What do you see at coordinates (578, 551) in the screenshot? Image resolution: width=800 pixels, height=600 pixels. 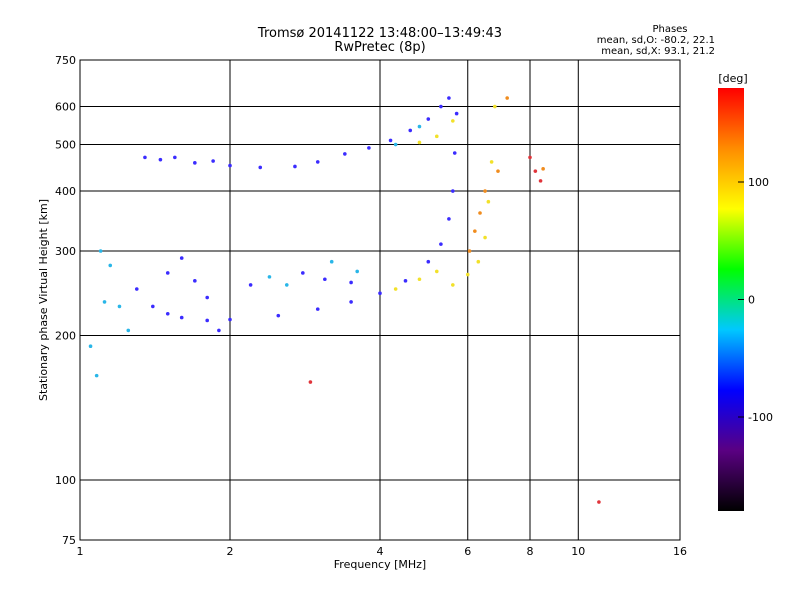 I see `x-tick-label: 10` at bounding box center [578, 551].